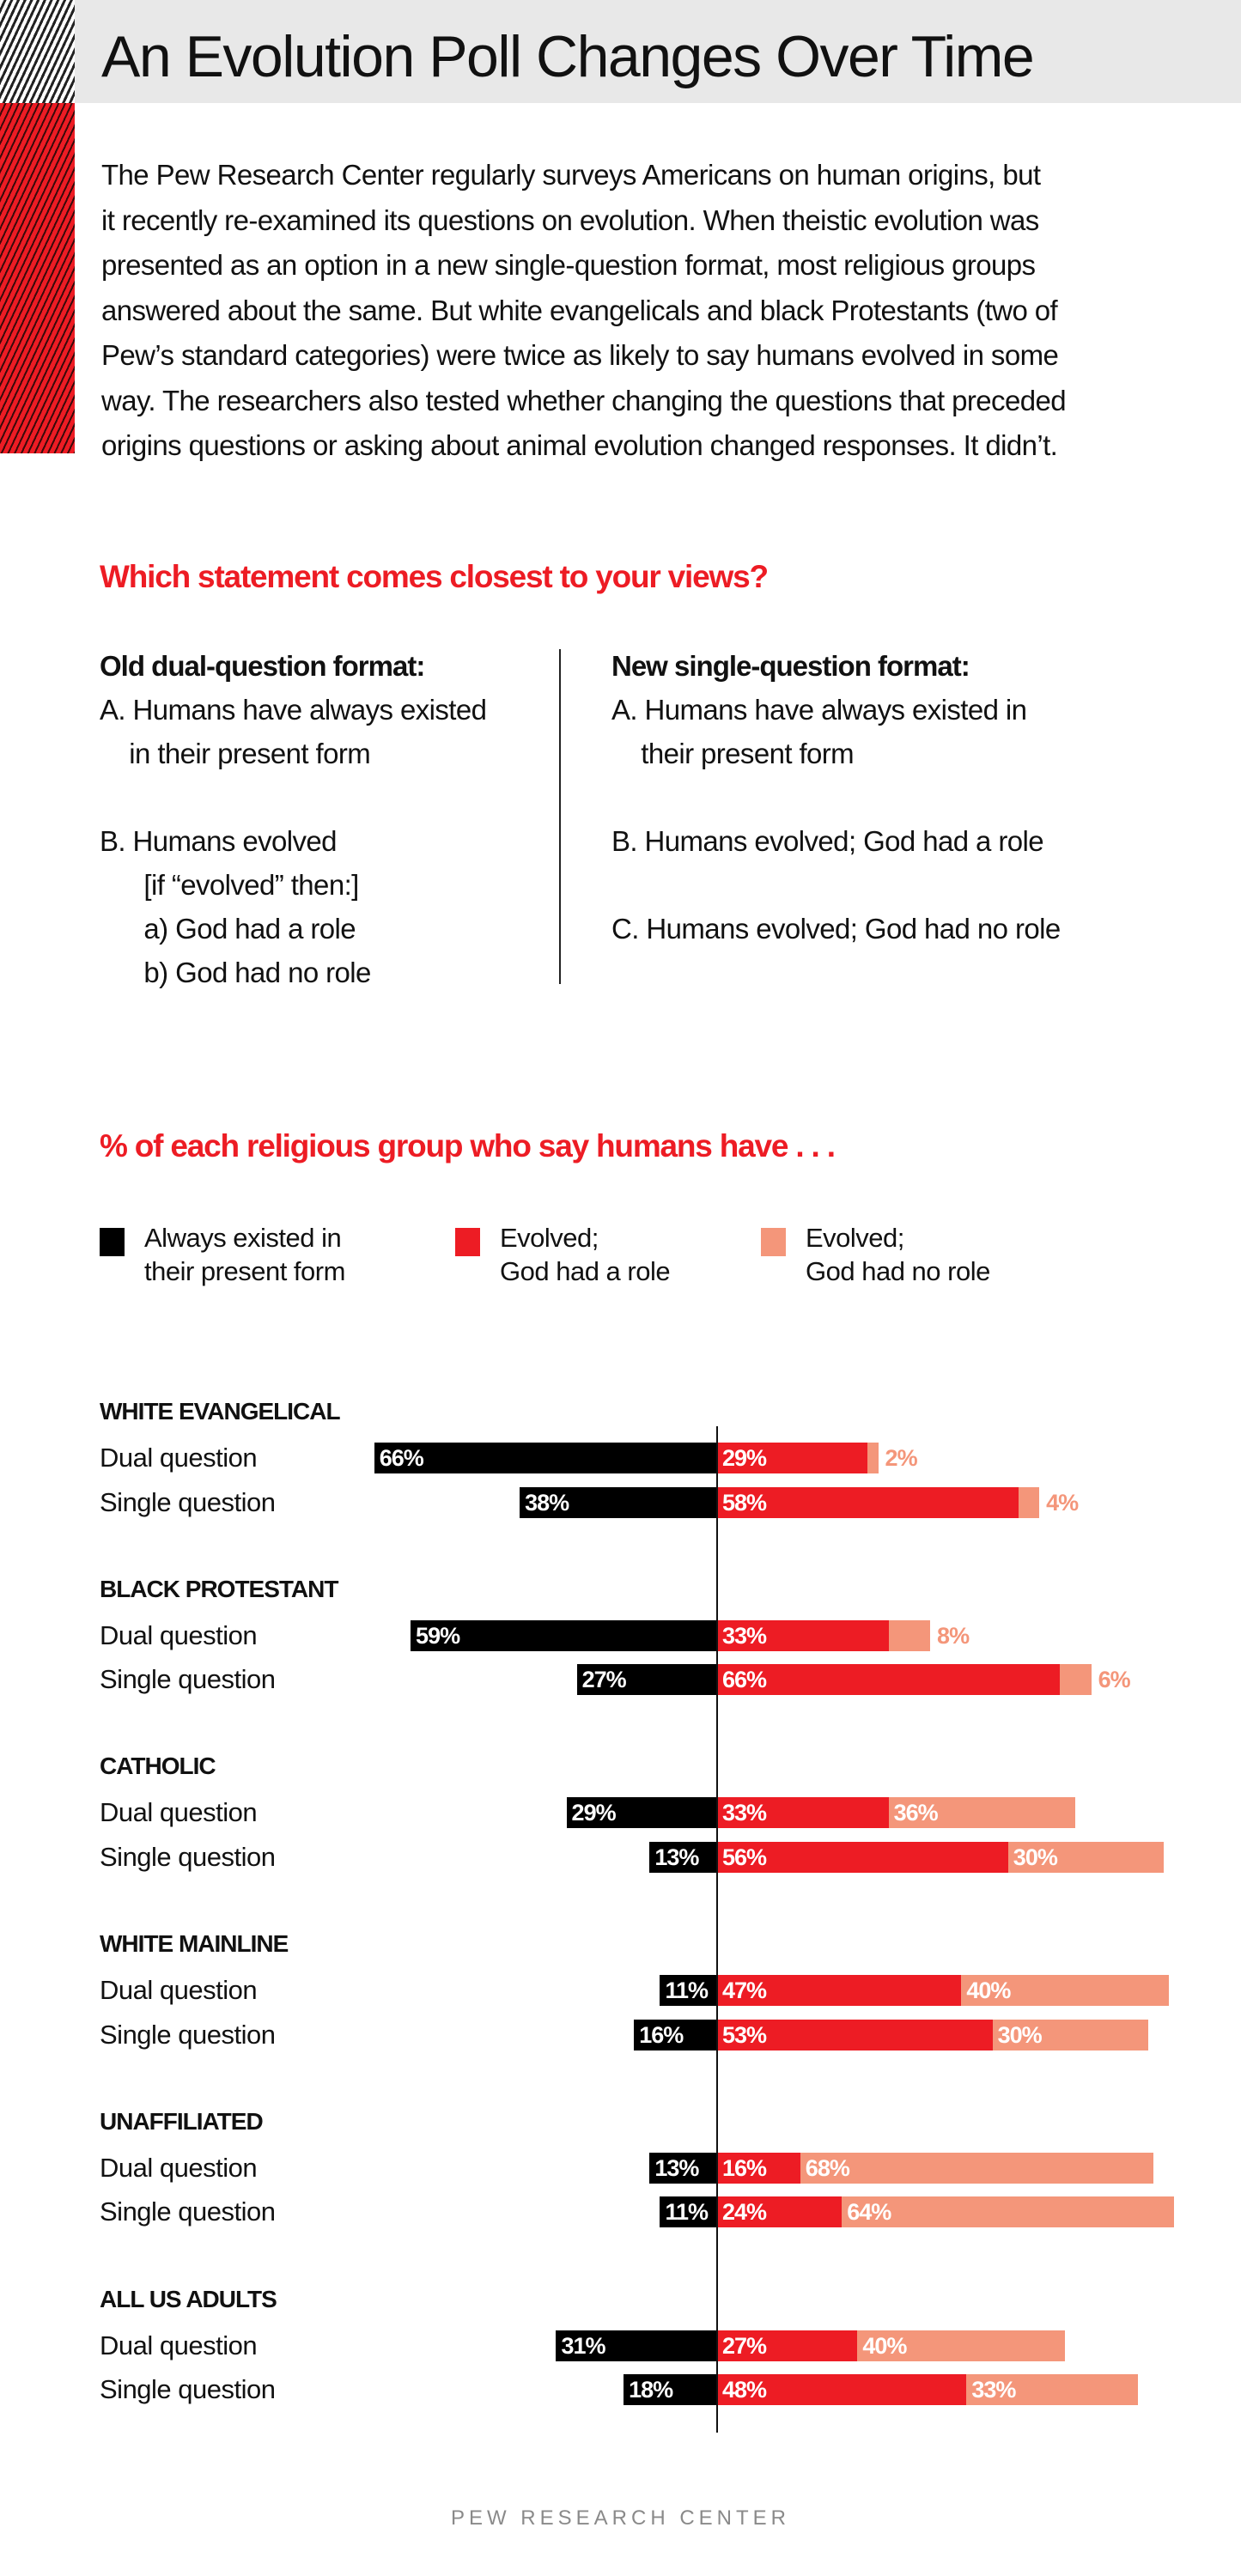 The image size is (1241, 2576). What do you see at coordinates (293, 710) in the screenshot?
I see `old-format-option: A. Humans have always existed` at bounding box center [293, 710].